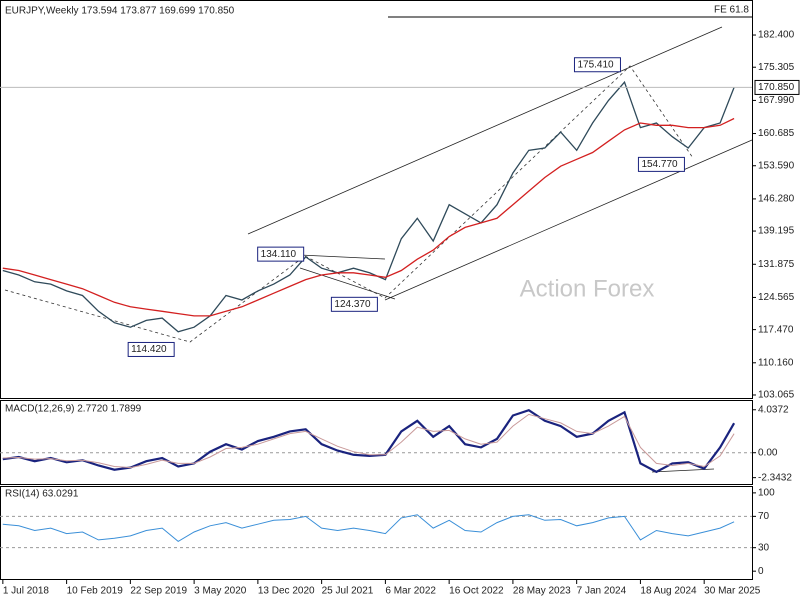  What do you see at coordinates (26, 591) in the screenshot?
I see `x-tick-label: 1 Jul 2018` at bounding box center [26, 591].